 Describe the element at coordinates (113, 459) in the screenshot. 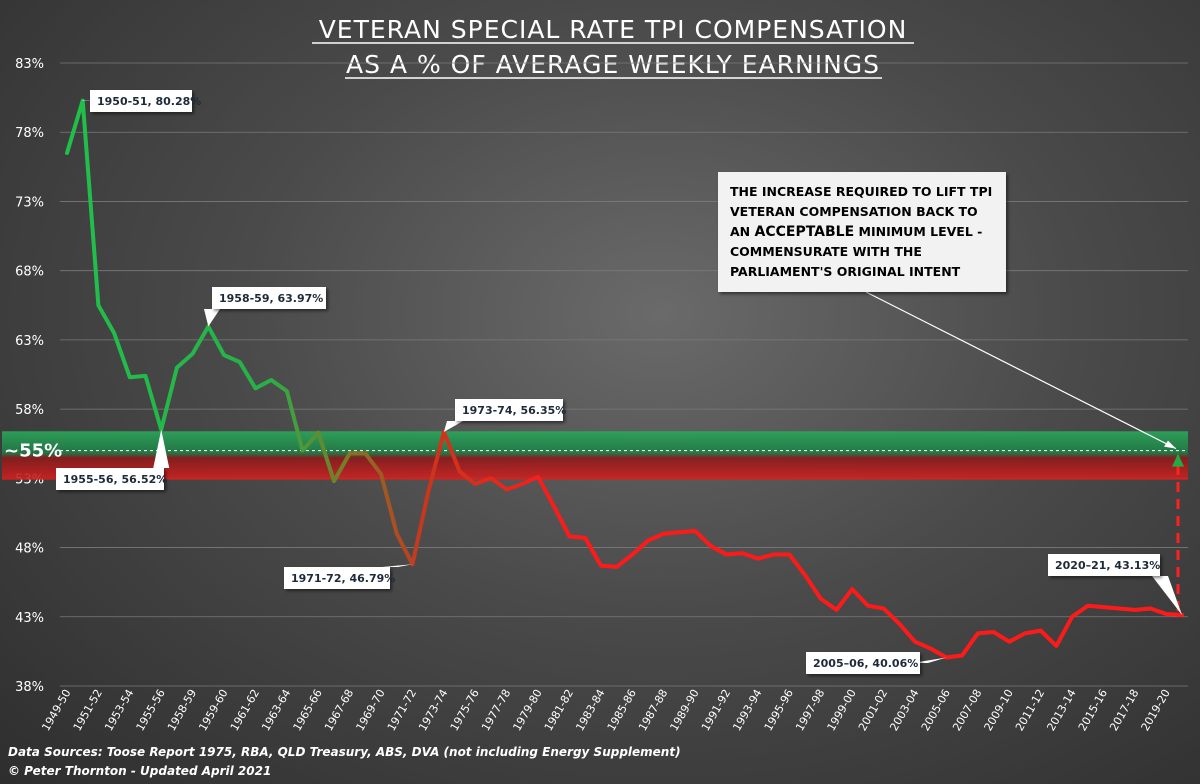

I see `callout: 1955-56, 56.52%` at that location.